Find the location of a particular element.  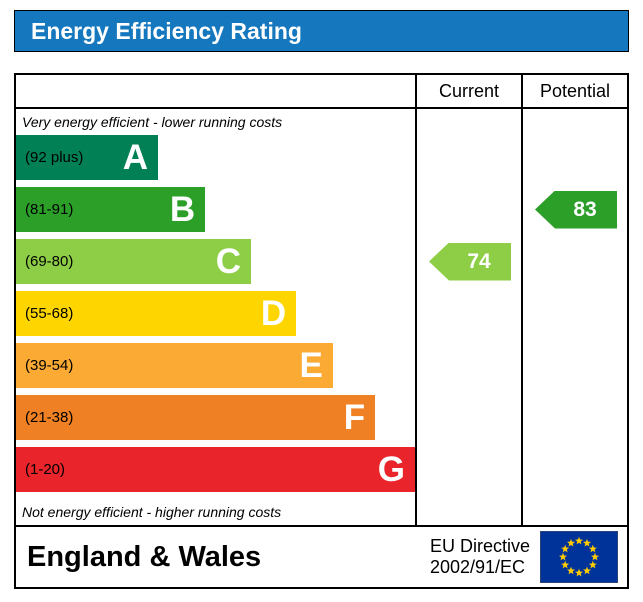

band-bar-d: (55-68) D is located at coordinates (156, 313).